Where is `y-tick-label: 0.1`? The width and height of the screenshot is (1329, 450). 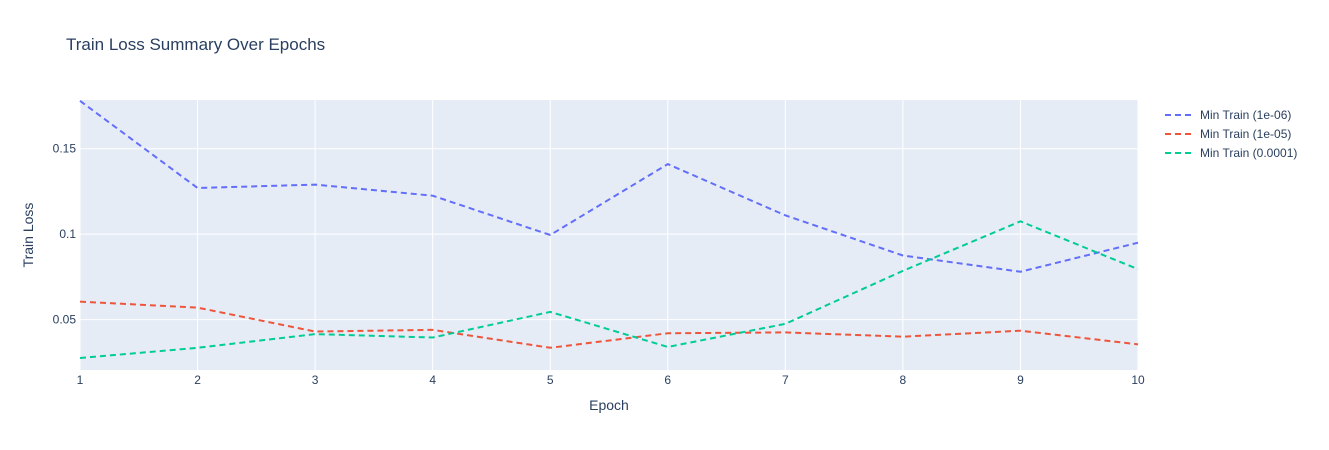 y-tick-label: 0.1 is located at coordinates (67, 234).